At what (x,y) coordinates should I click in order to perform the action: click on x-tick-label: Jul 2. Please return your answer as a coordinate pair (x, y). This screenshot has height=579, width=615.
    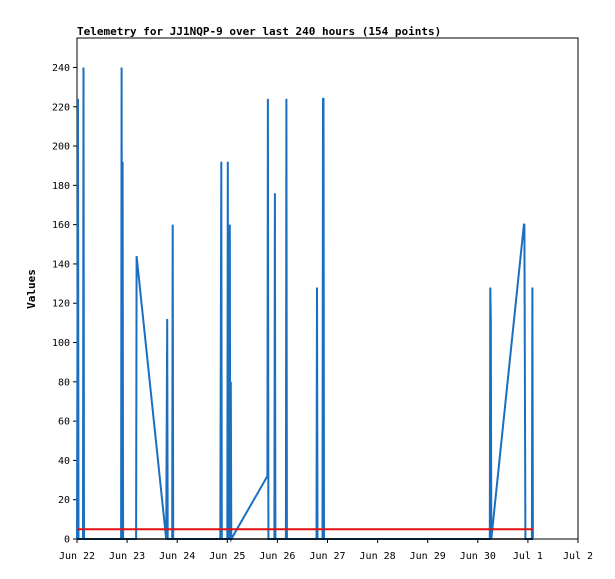
    Looking at the image, I should click on (578, 556).